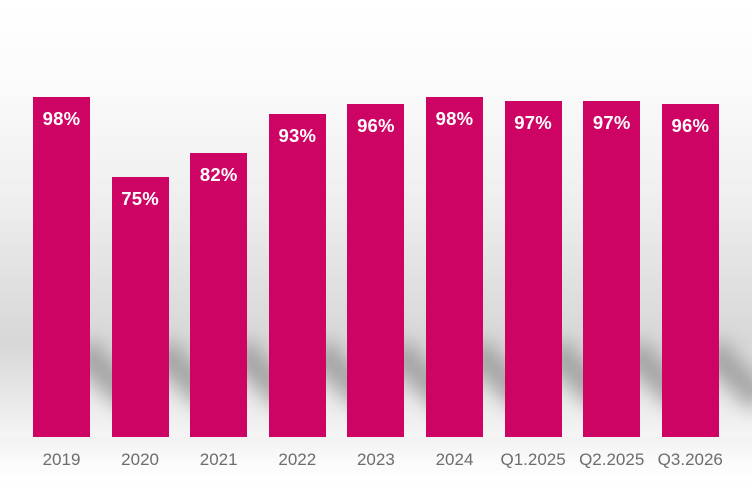 This screenshot has width=752, height=485. I want to click on bar-value-label: 93%, so click(297, 135).